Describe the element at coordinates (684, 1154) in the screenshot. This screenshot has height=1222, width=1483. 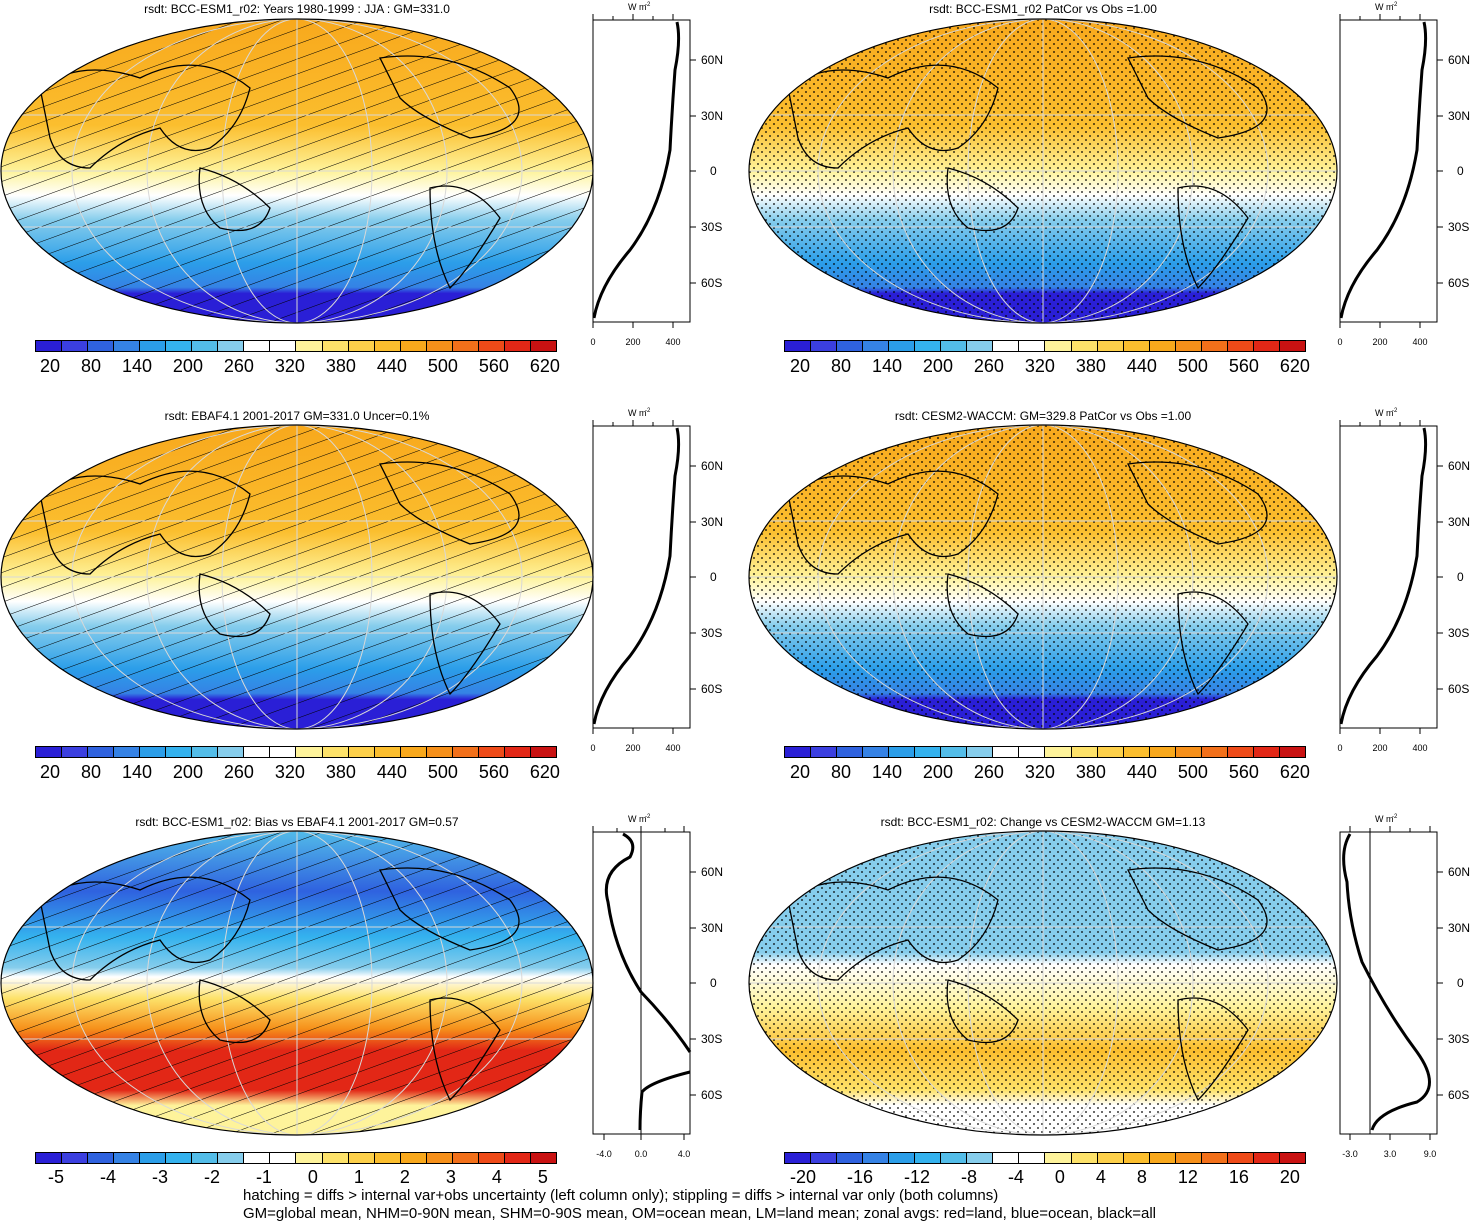
I see `svg-text: 4.0` at that location.